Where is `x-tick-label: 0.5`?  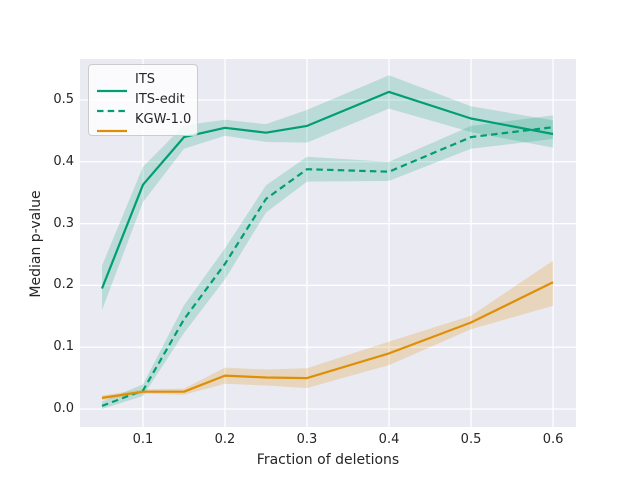 x-tick-label: 0.5 is located at coordinates (471, 439).